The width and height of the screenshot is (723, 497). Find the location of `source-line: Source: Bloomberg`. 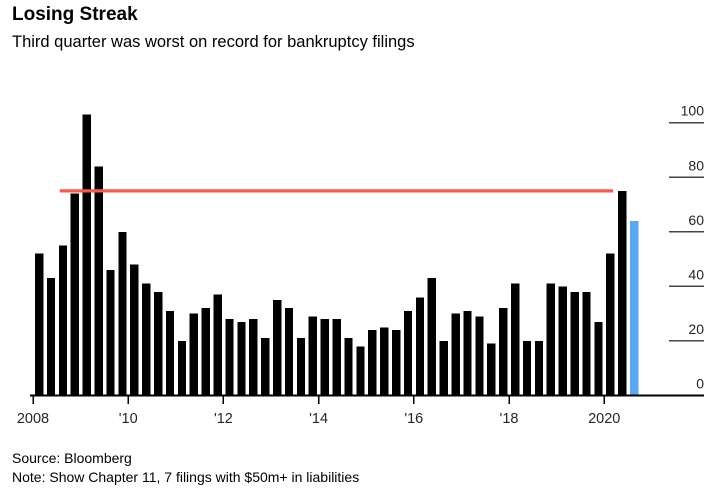

source-line: Source: Bloomberg is located at coordinates (72, 458).